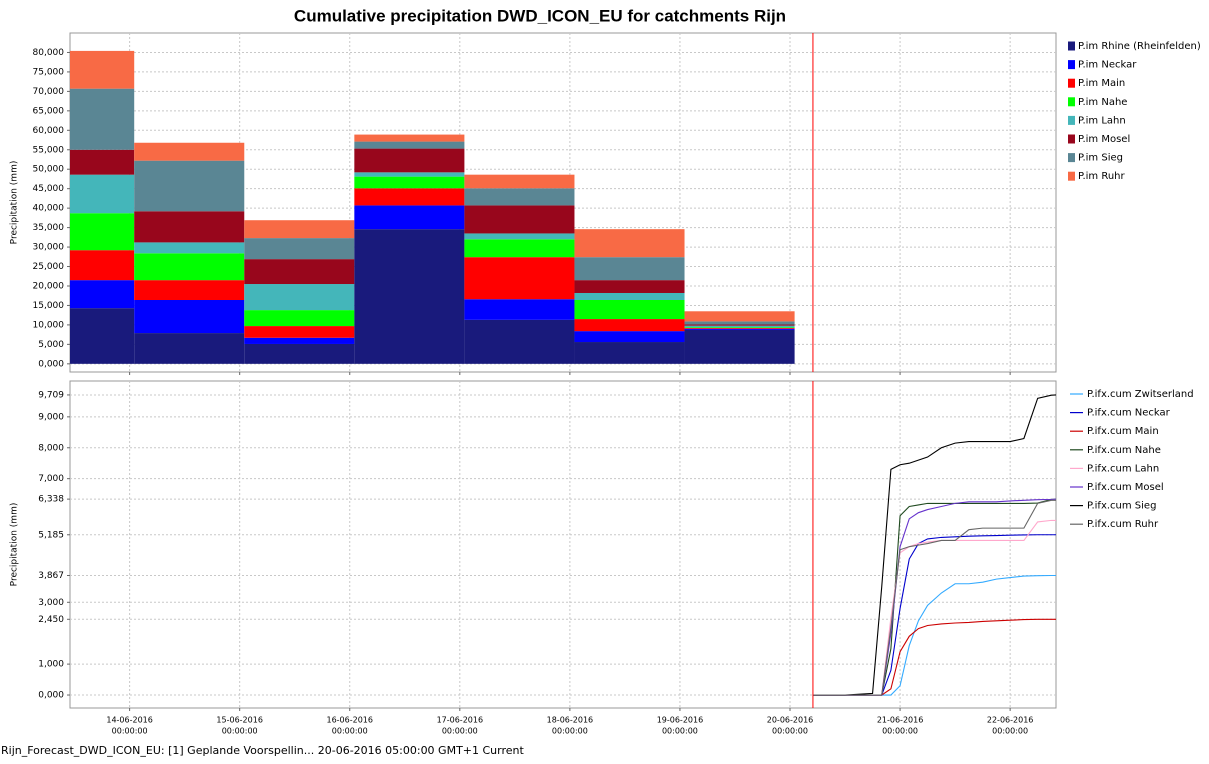  I want to click on x-tick-label: 14-06-2016, so click(129, 720).